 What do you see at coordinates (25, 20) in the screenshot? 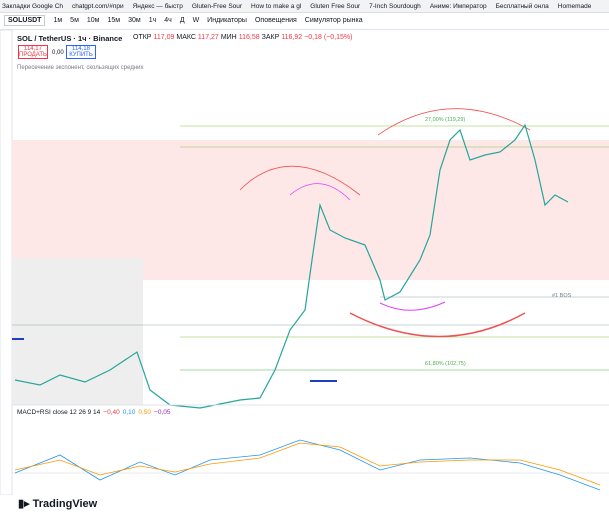
I see `symbol: SOLUSDT` at bounding box center [25, 20].